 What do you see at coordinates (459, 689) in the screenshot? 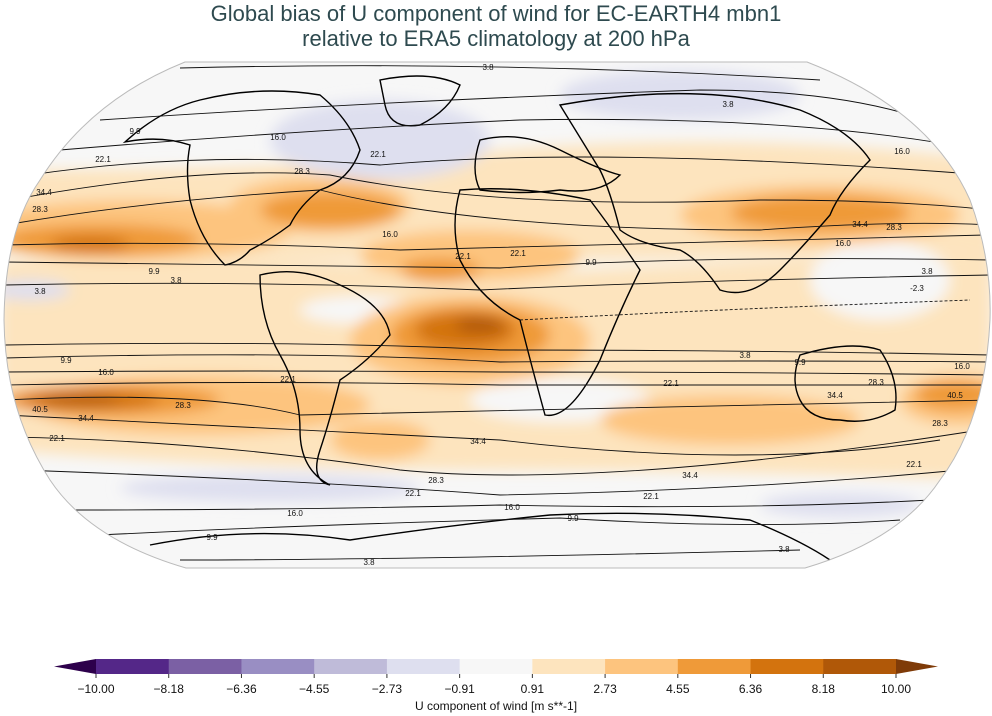
I see `colorbar-tick-label: −0.91` at bounding box center [459, 689].